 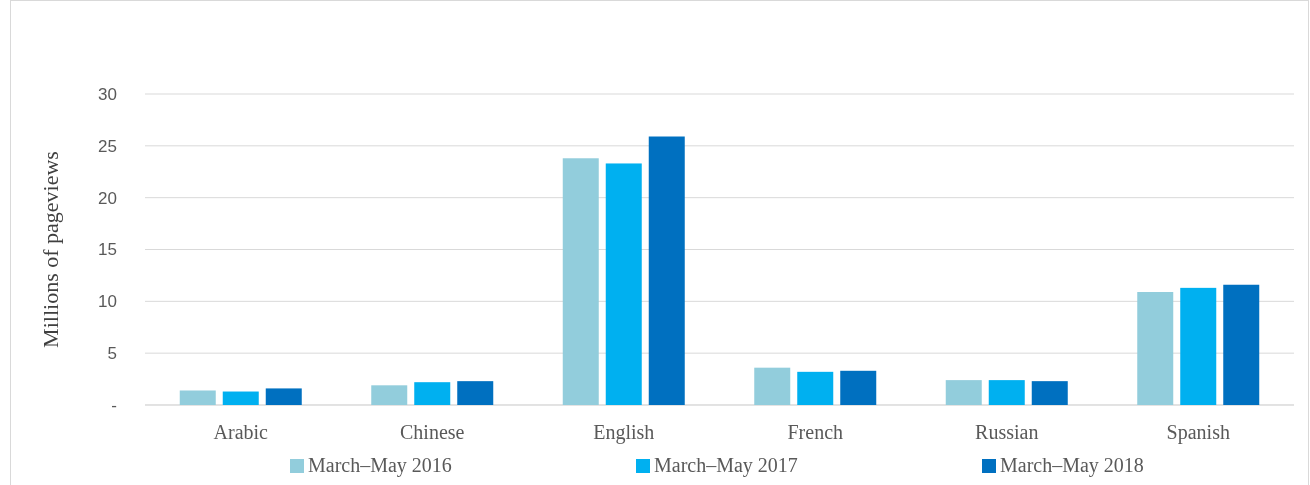 I want to click on legend-label: March–May 2018, so click(x=1072, y=465).